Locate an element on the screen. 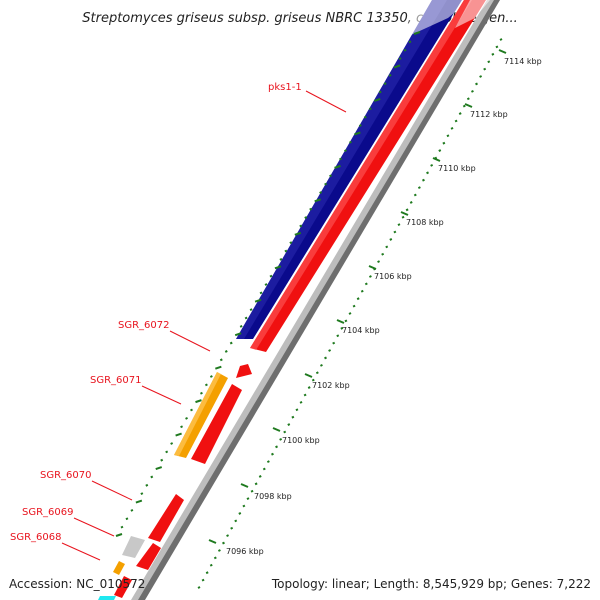 The height and width of the screenshot is (600, 600). gene-sgr-6071-red is located at coordinates (216, 424).